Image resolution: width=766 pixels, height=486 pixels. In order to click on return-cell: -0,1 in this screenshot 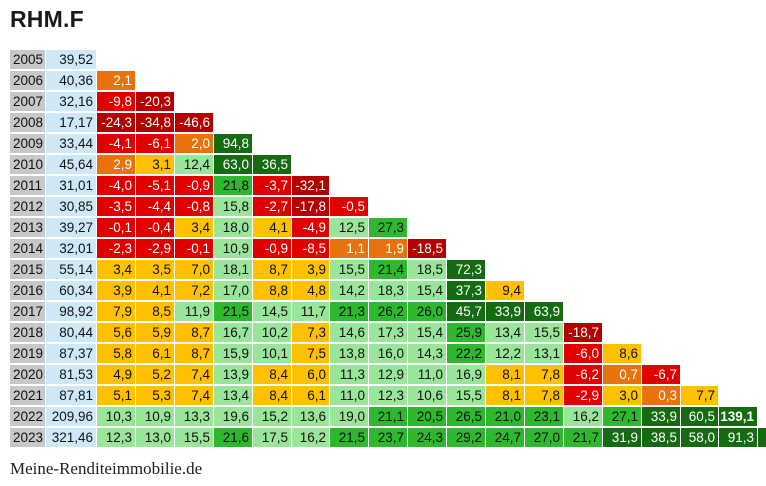, I will do `click(194, 249)`.